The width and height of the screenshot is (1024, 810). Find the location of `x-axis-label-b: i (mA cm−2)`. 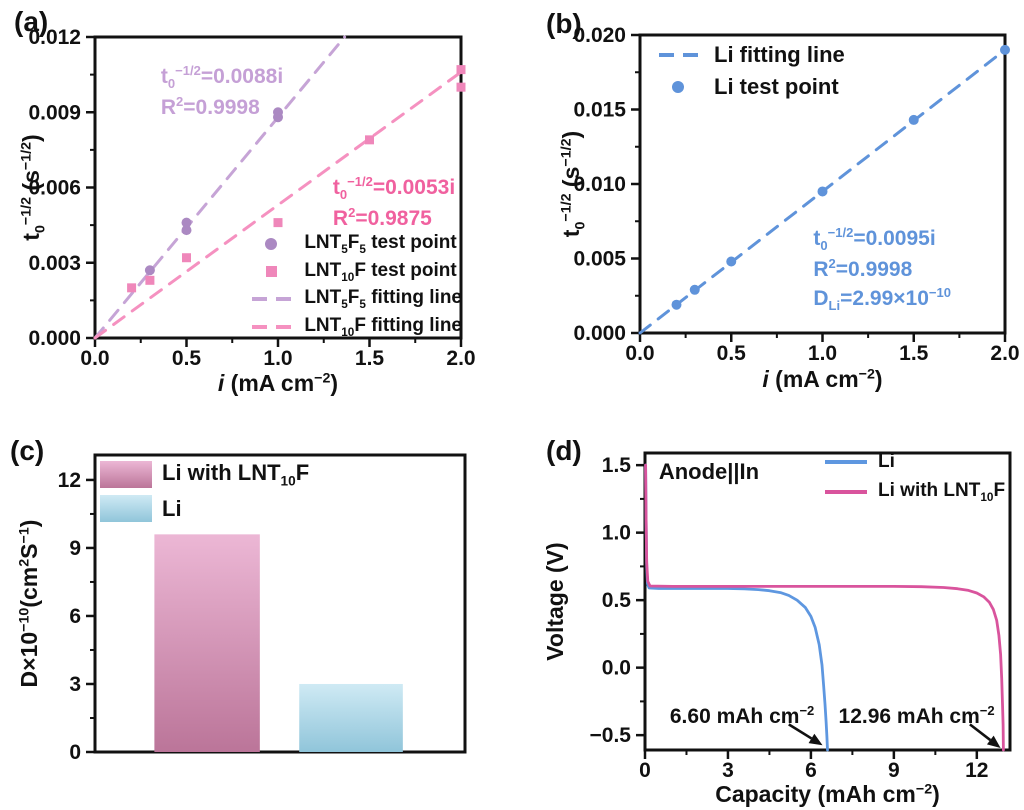

x-axis-label-b: i (mA cm−2) is located at coordinates (822, 379).